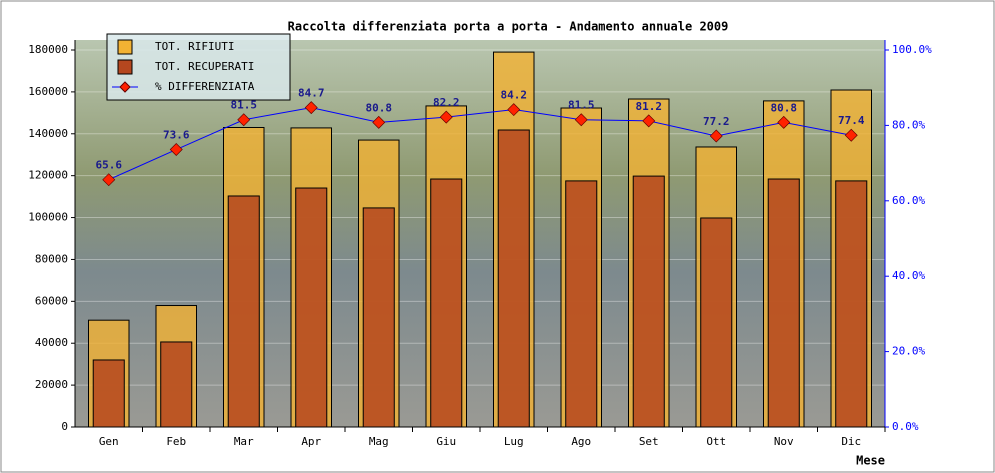 Image resolution: width=995 pixels, height=473 pixels. I want to click on x-tick-label: Giu, so click(446, 441).